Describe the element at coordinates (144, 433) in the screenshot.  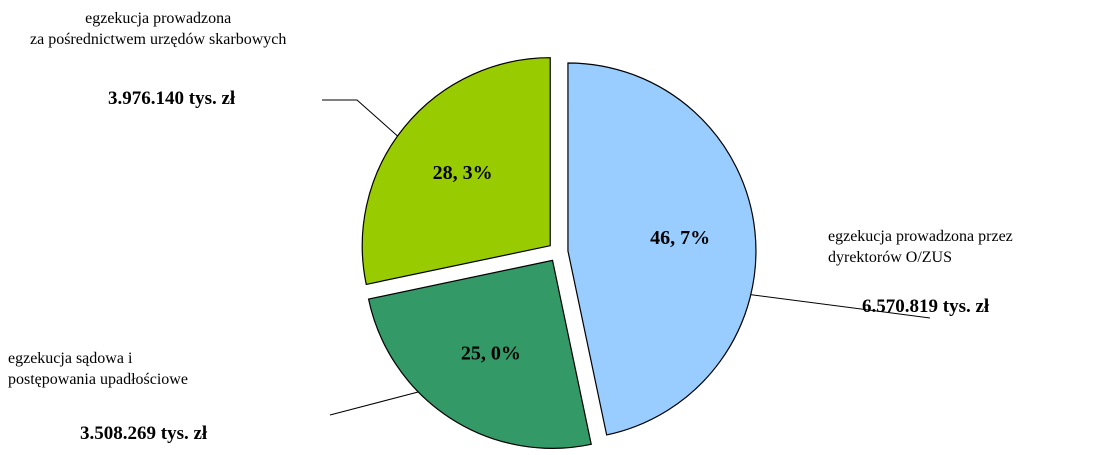
I see `amount-label: 3.508.269 tys. zł` at that location.